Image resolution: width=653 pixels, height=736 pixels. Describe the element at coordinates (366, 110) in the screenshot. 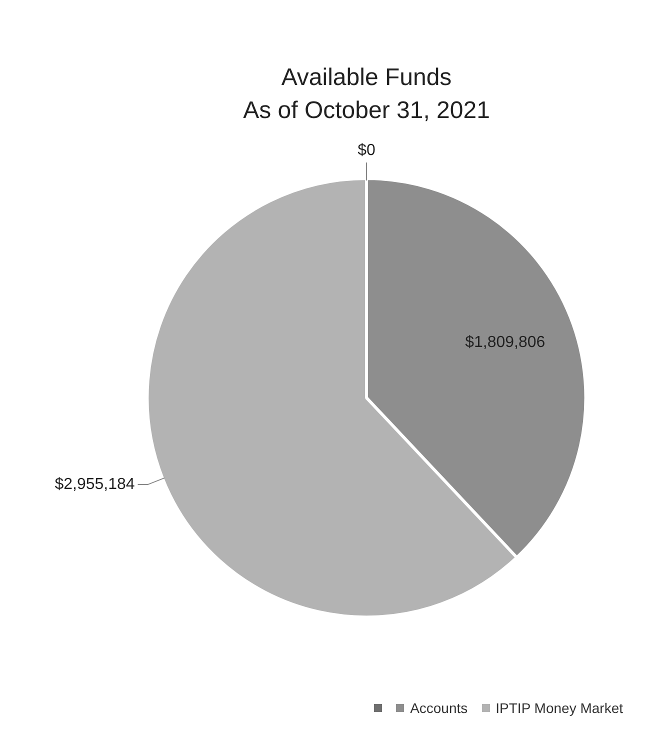

I see `chart-subtitle: As of October 31, 2021` at that location.